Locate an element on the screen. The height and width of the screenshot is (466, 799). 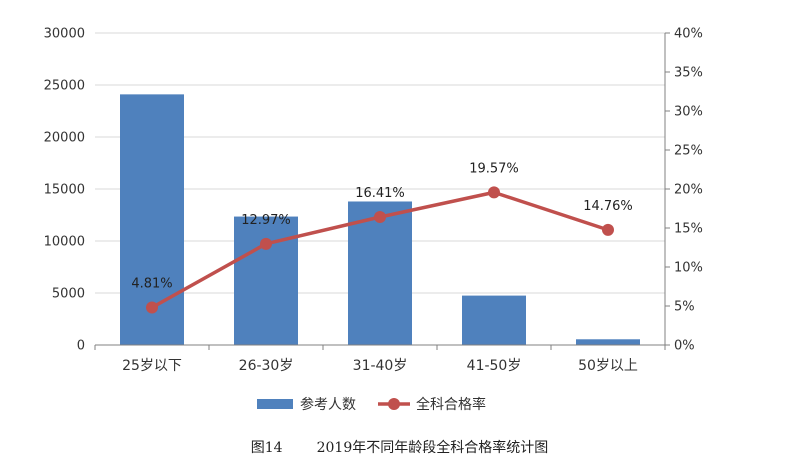
figure-number: 图14 is located at coordinates (266, 448).